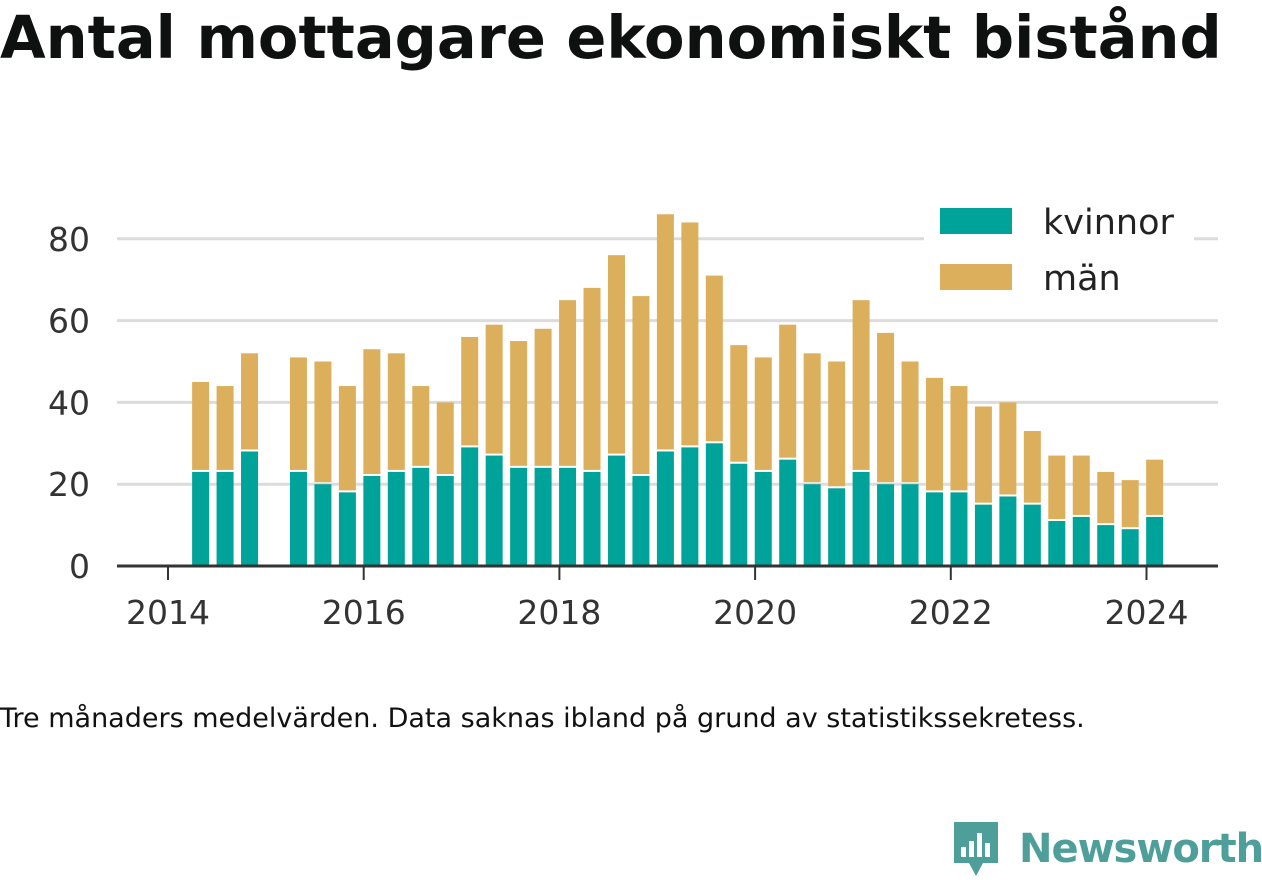 The width and height of the screenshot is (1262, 880). What do you see at coordinates (1108, 223) in the screenshot?
I see `legend-label-kvinnor: kvinnor` at bounding box center [1108, 223].